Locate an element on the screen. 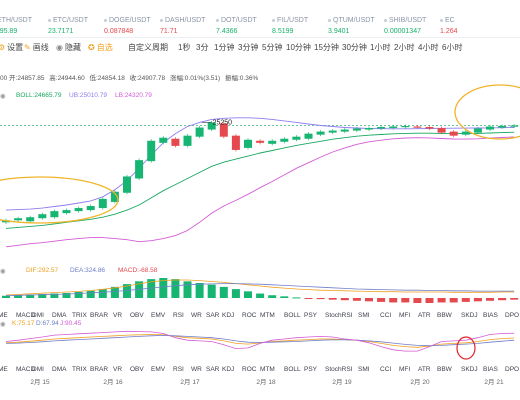  macd-dea-line is located at coordinates (260, 289).